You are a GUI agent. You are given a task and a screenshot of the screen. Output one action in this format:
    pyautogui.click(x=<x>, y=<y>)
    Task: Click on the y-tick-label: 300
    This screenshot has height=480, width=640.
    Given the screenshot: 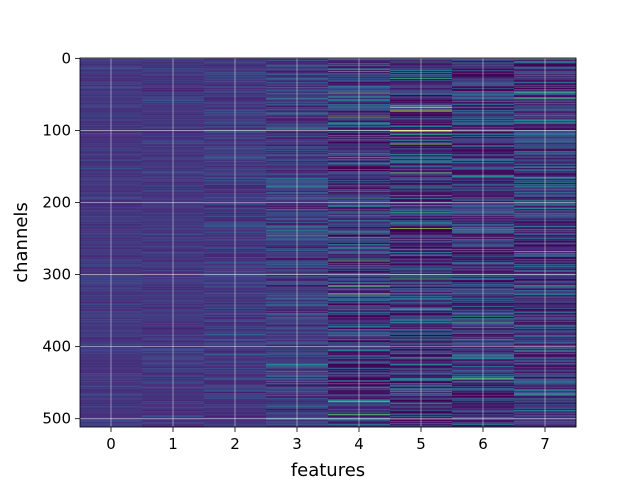 What is the action you would take?
    pyautogui.click(x=56, y=275)
    